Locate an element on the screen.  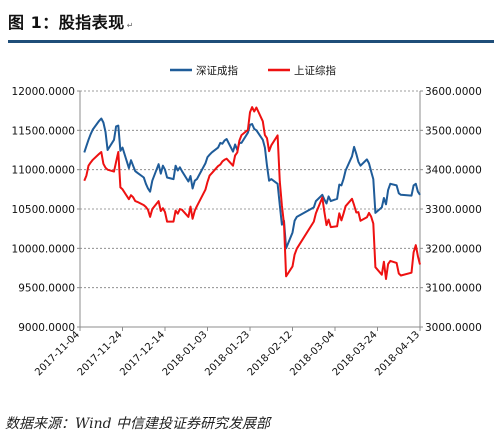
y-left-tick-label: 11500.0000 is located at coordinates (43, 131).